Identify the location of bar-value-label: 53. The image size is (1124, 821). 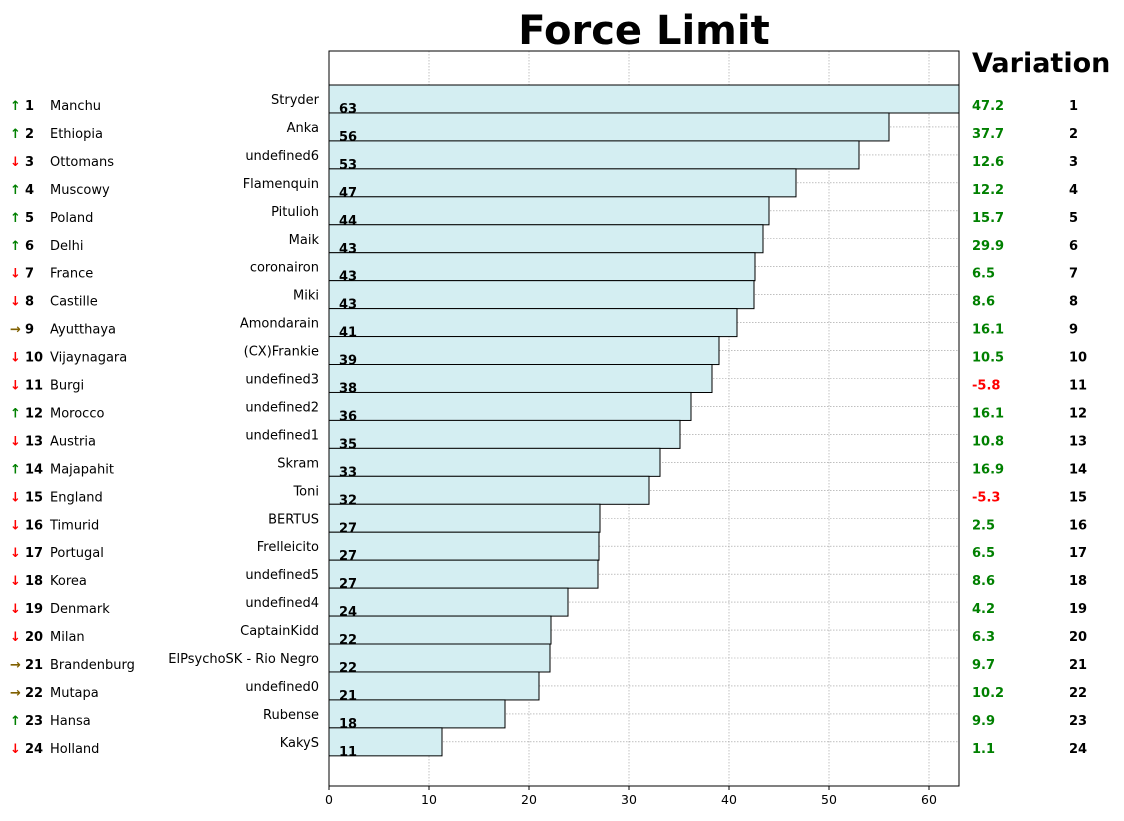
(348, 165).